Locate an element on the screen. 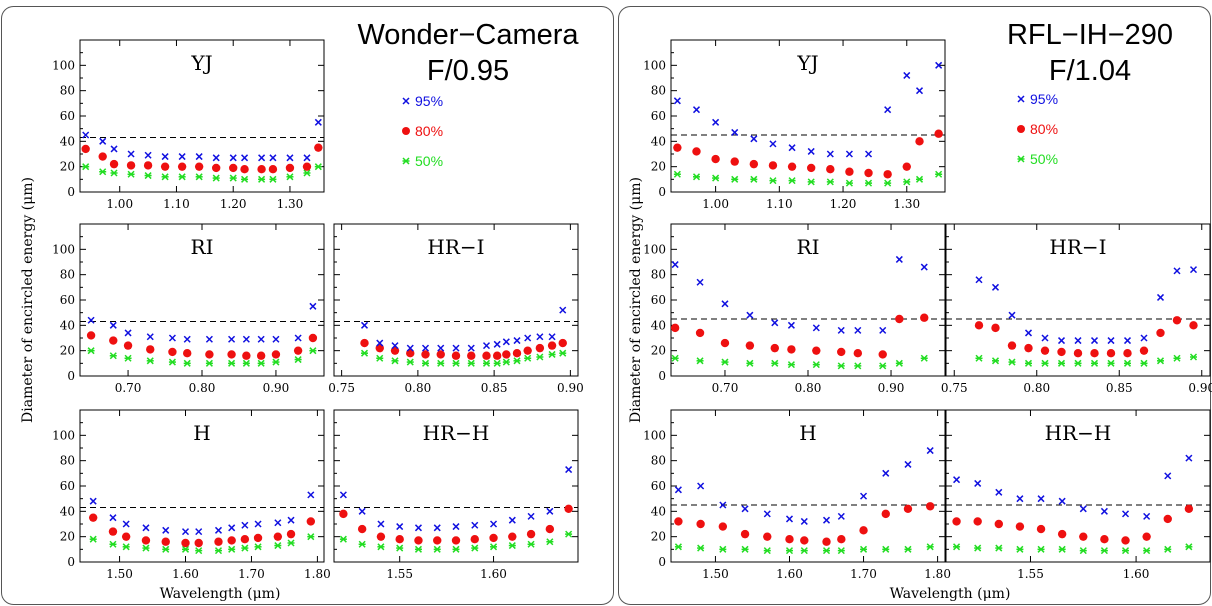 Image resolution: width=1212 pixels, height=606 pixels. left-title: Wonder−Camera is located at coordinates (468, 35).